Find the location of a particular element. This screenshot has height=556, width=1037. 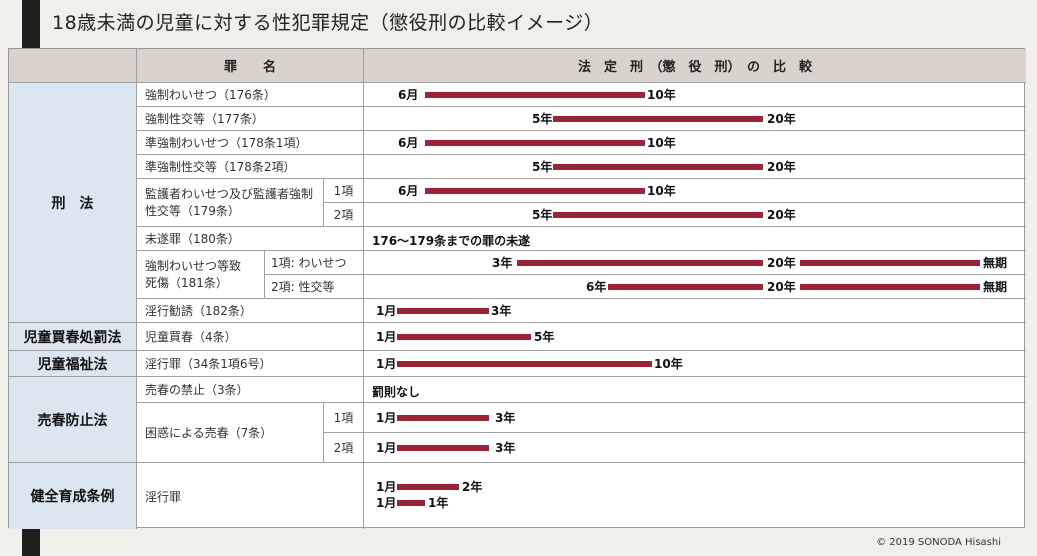

sub-179-1: 1項 is located at coordinates (344, 191).